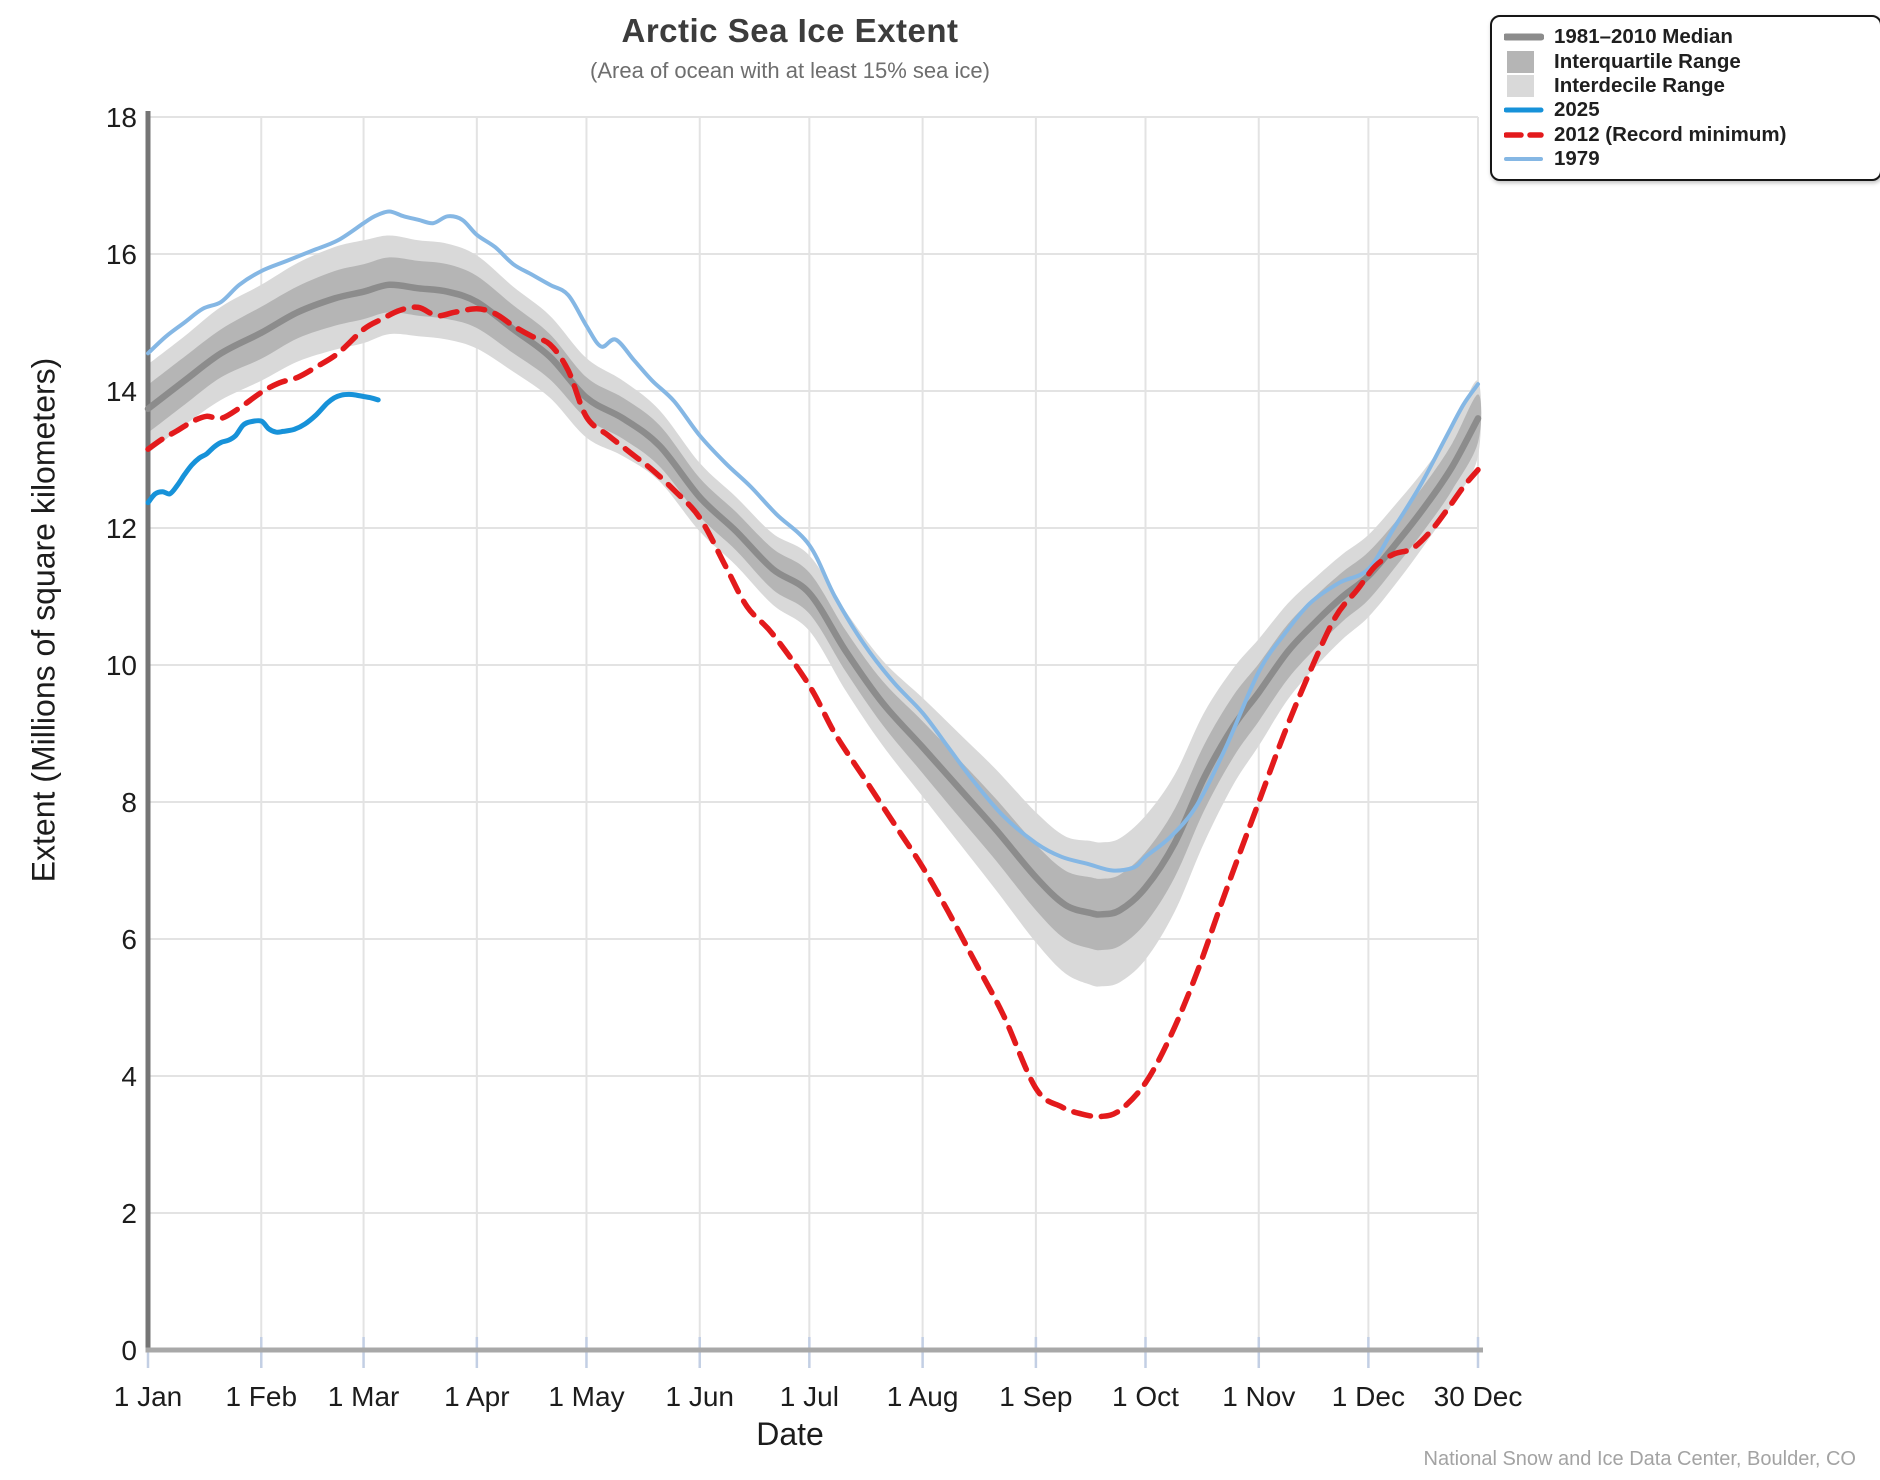 This screenshot has width=1880, height=1480. What do you see at coordinates (790, 1434) in the screenshot?
I see `x-axis-title: Date` at bounding box center [790, 1434].